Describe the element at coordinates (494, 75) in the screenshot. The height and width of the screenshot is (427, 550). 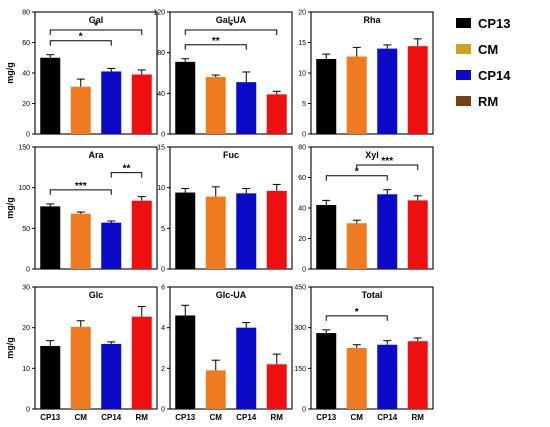
I see `legend-label-cp14: CP14` at that location.